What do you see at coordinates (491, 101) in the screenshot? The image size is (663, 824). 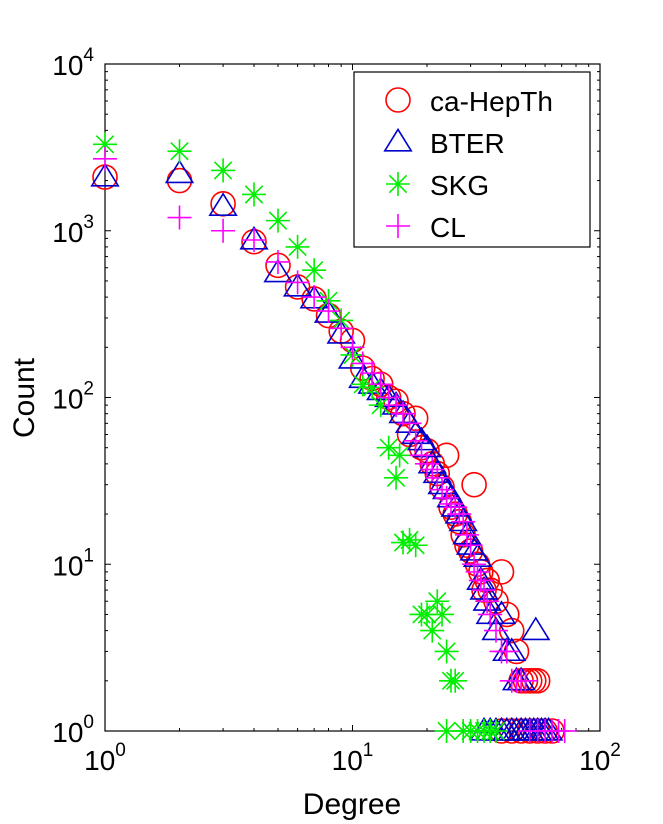 I see `legend-label-ca-hepth: ca-HepTh` at bounding box center [491, 101].